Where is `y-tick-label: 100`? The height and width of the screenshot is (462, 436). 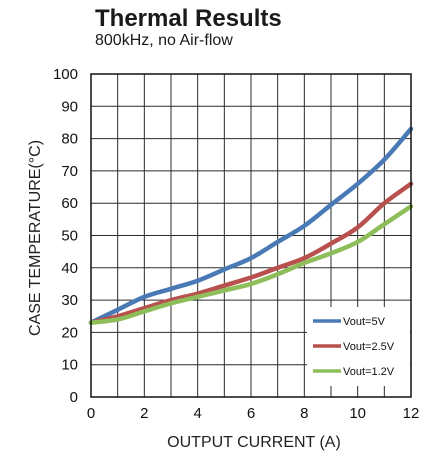 y-tick-label: 100 is located at coordinates (65, 74).